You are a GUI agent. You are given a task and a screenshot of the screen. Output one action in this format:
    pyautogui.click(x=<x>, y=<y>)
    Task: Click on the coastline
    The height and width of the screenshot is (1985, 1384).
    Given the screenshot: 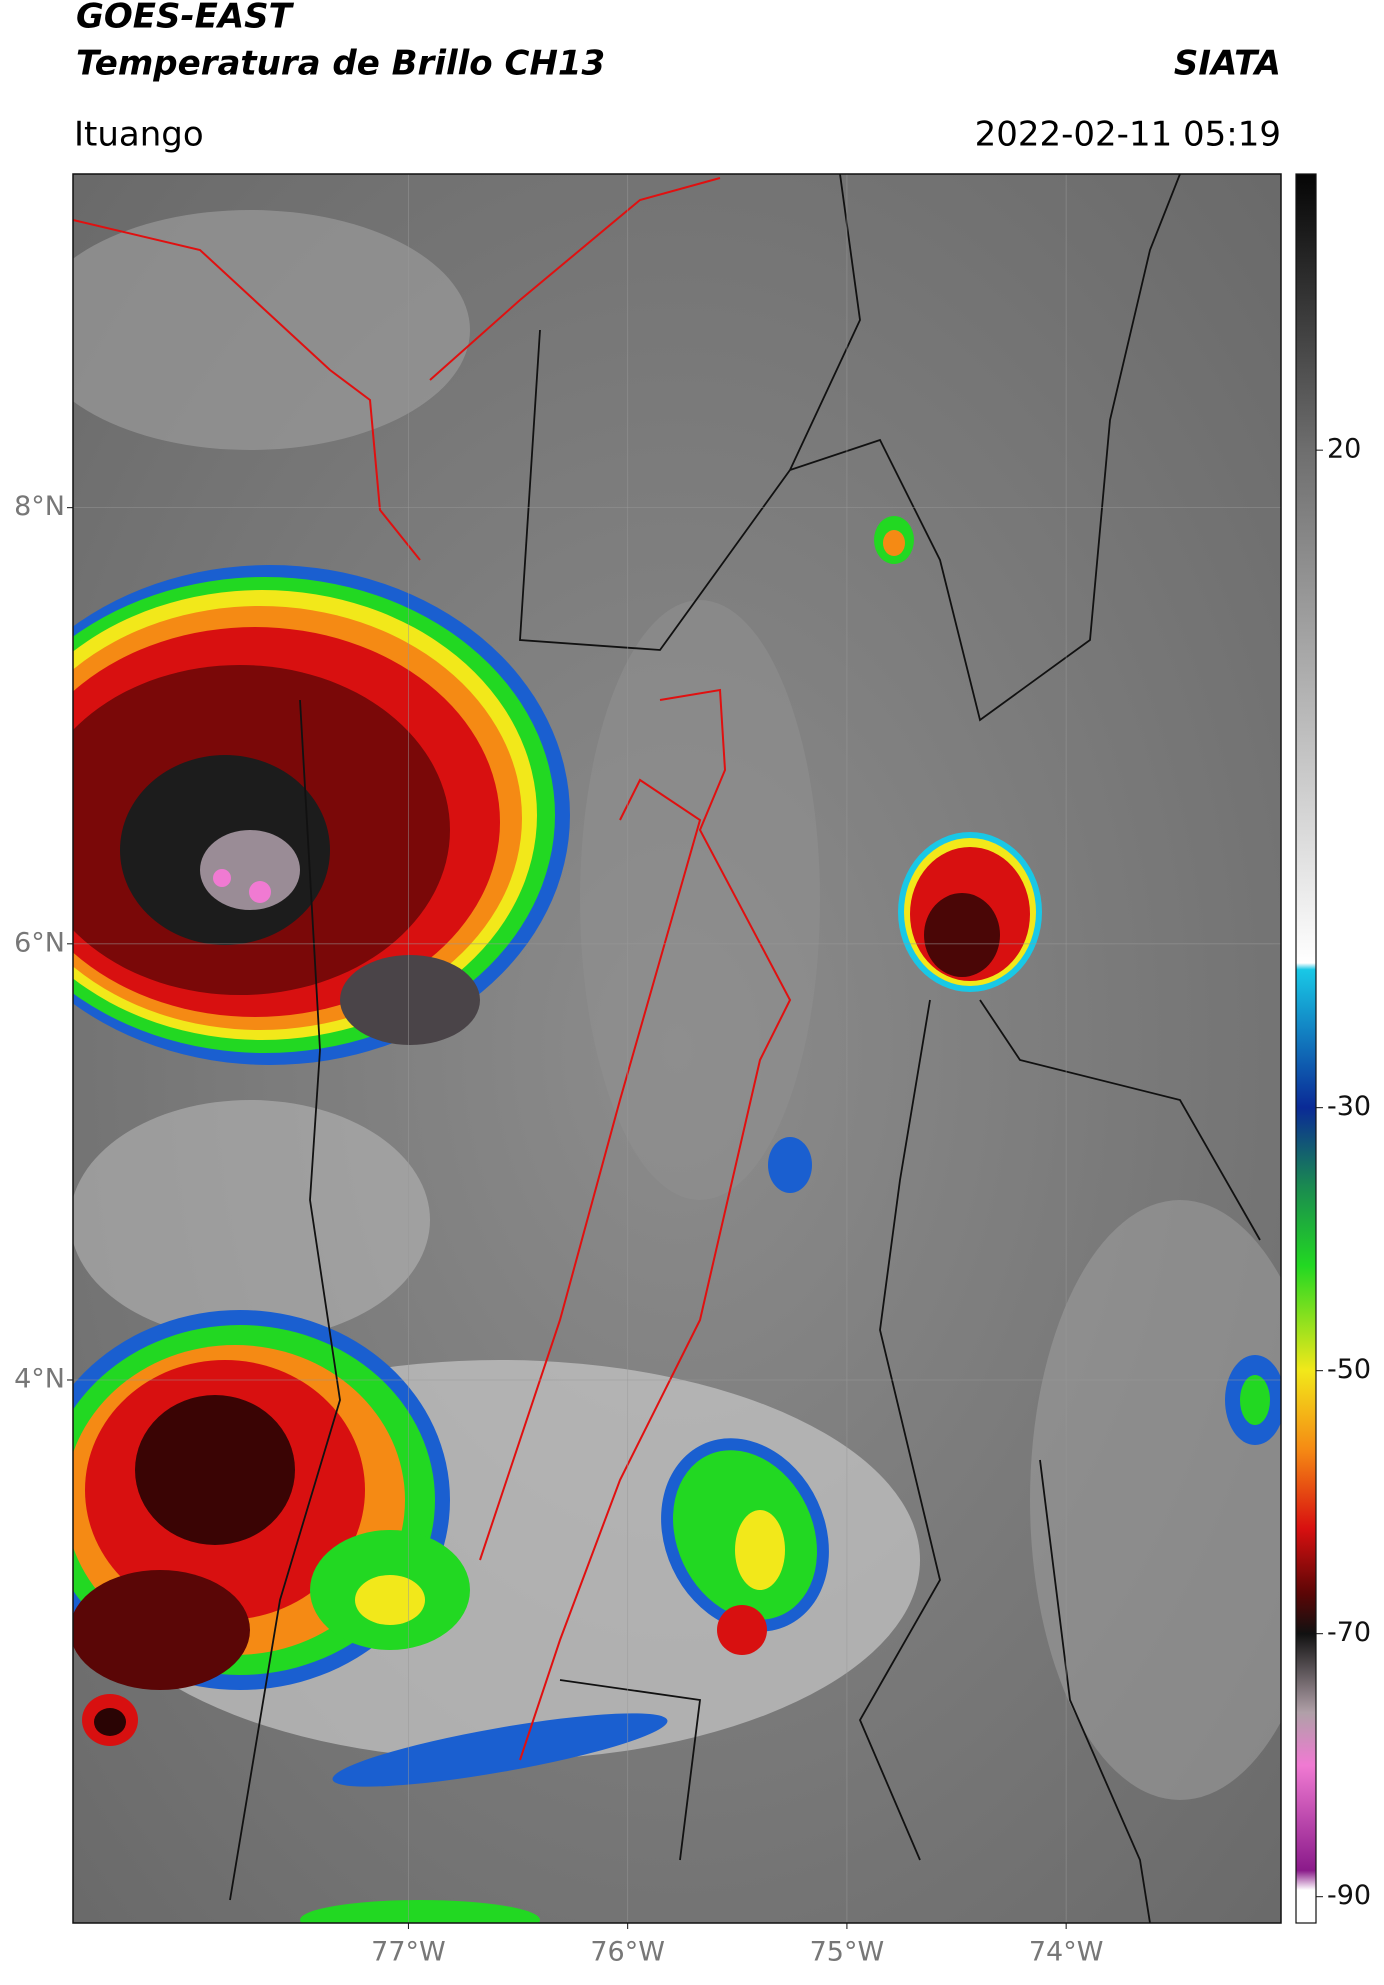 What is the action you would take?
    pyautogui.click(x=397, y=369)
    